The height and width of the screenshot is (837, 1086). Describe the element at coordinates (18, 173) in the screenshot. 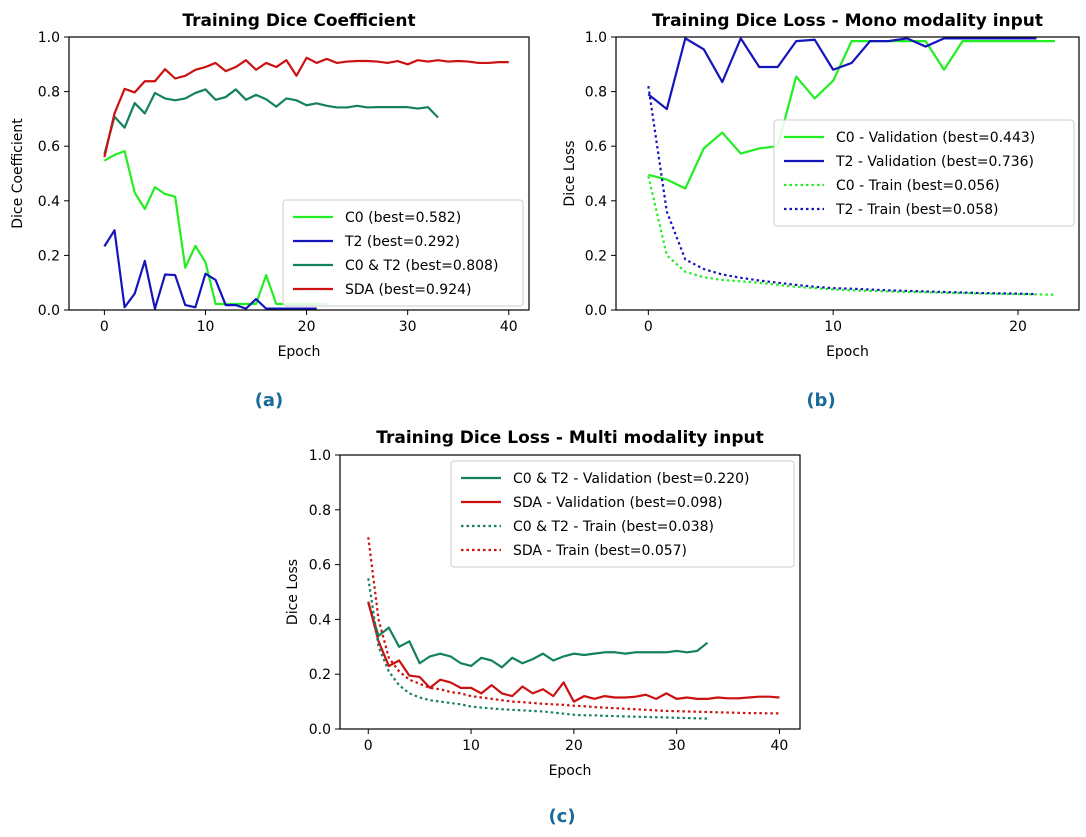

I see `y-axis-label: Dice Coefficient` at that location.